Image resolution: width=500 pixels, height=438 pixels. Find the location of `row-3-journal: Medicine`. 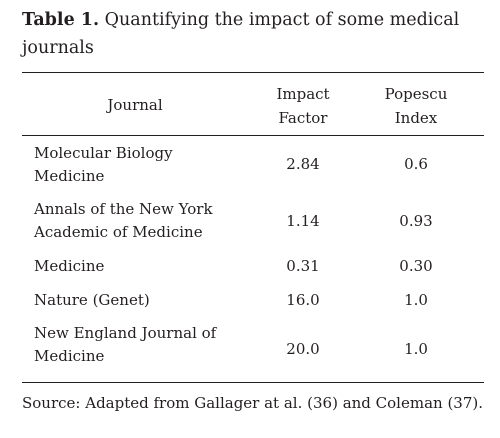

row-3-journal: Medicine is located at coordinates (144, 266).